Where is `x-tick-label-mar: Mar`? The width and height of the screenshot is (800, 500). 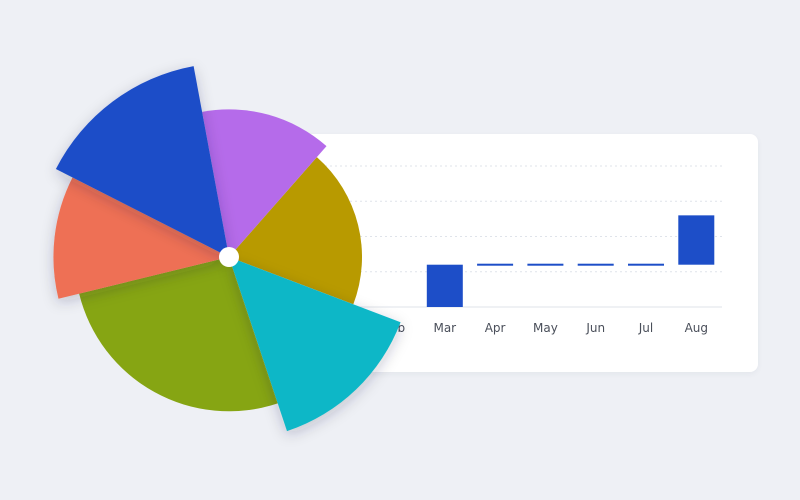
x-tick-label-mar: Mar is located at coordinates (444, 328).